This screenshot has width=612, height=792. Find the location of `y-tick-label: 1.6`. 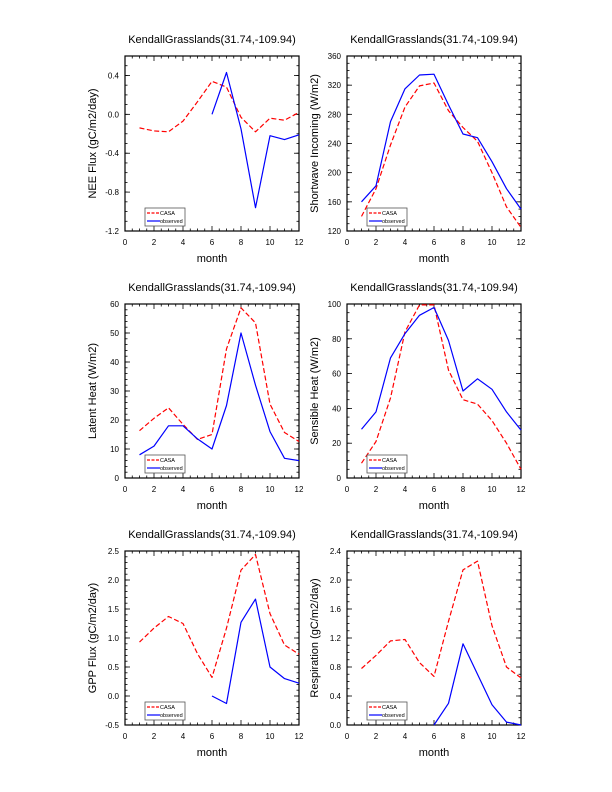

y-tick-label: 1.6 is located at coordinates (336, 609).